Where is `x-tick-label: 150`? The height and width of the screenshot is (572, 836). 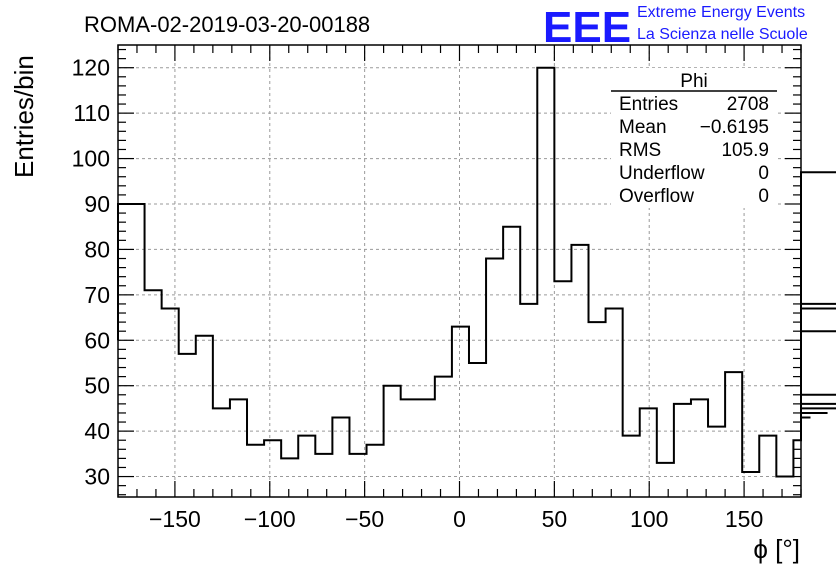
x-tick-label: 150 is located at coordinates (744, 519).